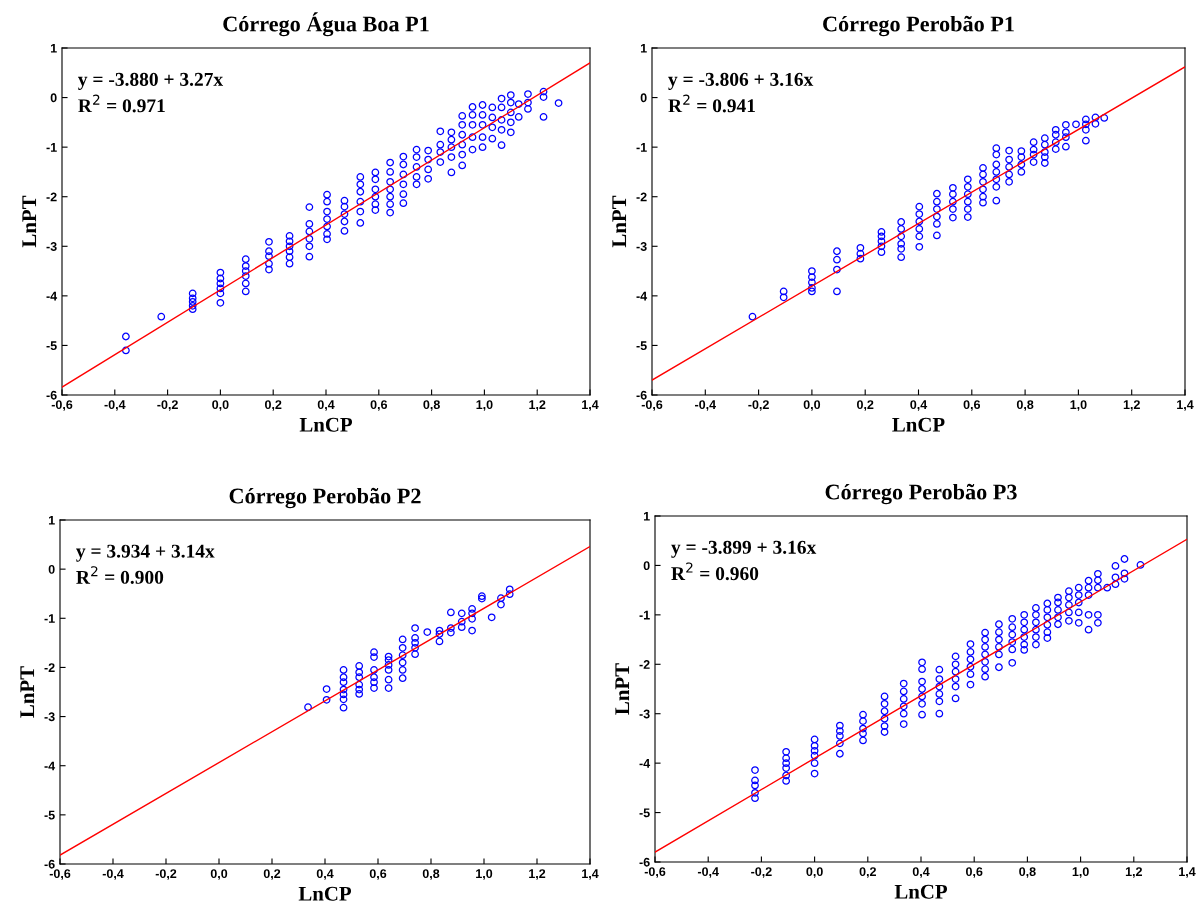 Image resolution: width=1203 pixels, height=917 pixels. What do you see at coordinates (918, 26) in the screenshot?
I see `chart-title: Córrego Perobão P1` at bounding box center [918, 26].